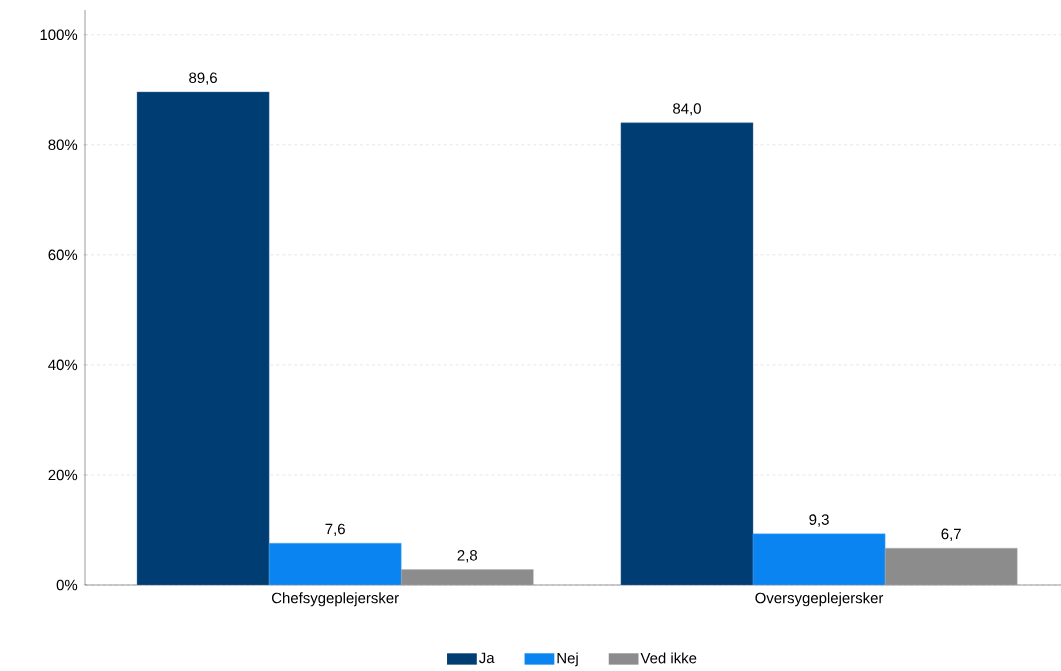 This screenshot has width=1061, height=671. I want to click on legend-label: Nej, so click(567, 659).